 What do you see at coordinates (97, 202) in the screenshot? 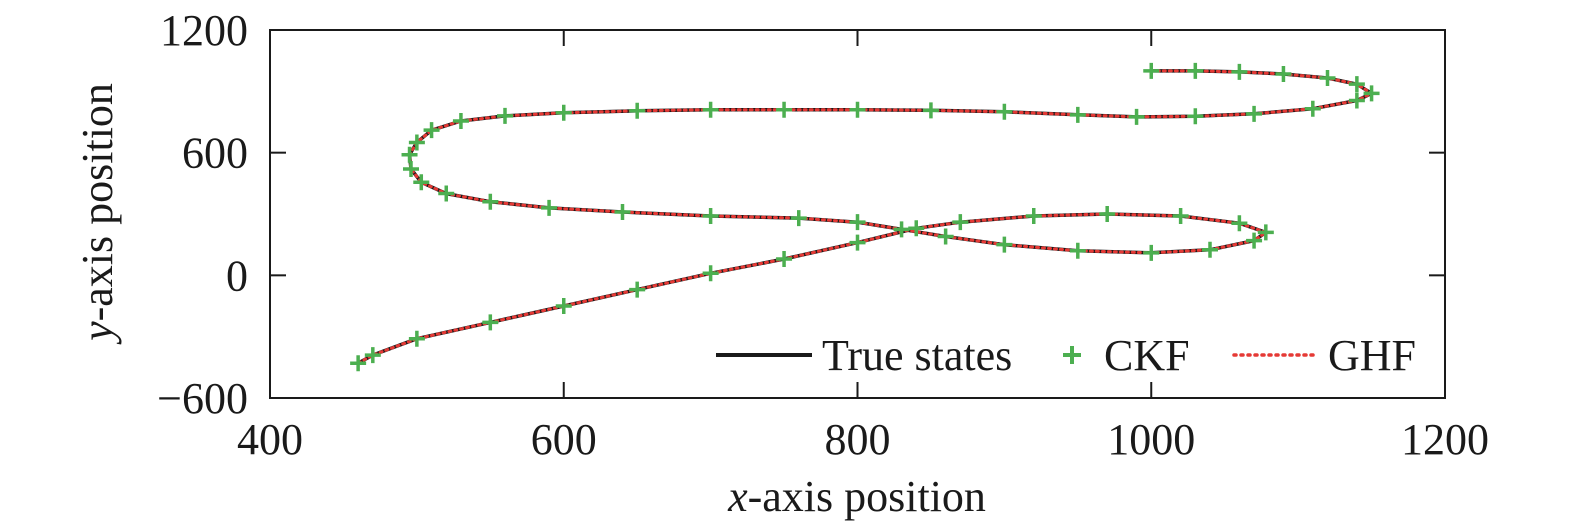
I see `y-axis-title-rest: -axis position` at bounding box center [97, 202].